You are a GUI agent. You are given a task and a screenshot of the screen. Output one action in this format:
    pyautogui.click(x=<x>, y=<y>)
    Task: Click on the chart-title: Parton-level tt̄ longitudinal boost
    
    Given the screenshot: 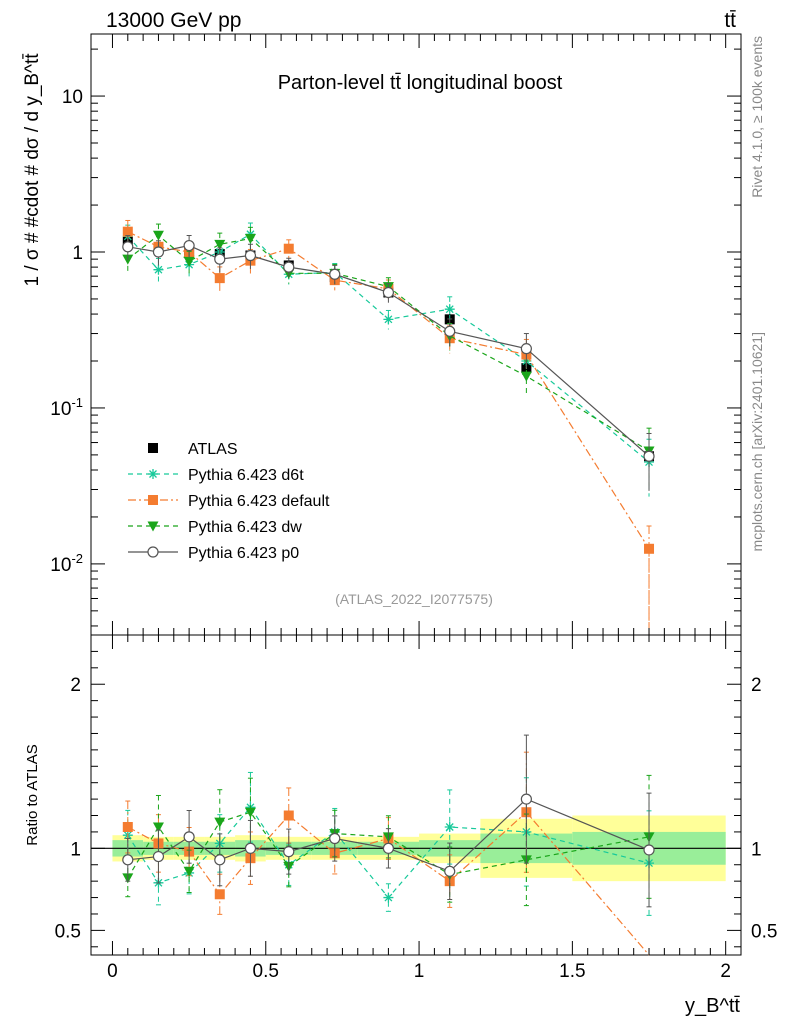 What is the action you would take?
    pyautogui.click(x=420, y=83)
    